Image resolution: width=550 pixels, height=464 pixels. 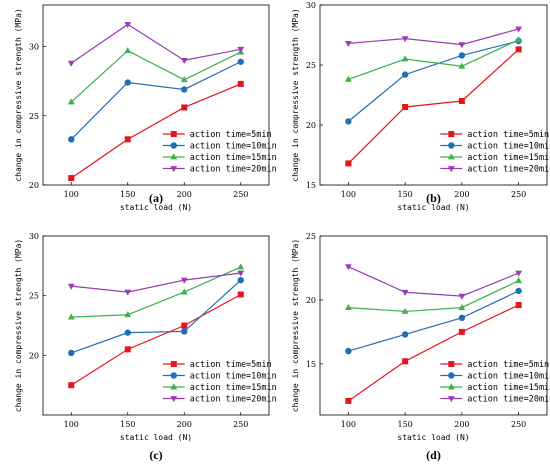 What do you see at coordinates (433, 455) in the screenshot?
I see `panel-label: (d)` at bounding box center [433, 455].